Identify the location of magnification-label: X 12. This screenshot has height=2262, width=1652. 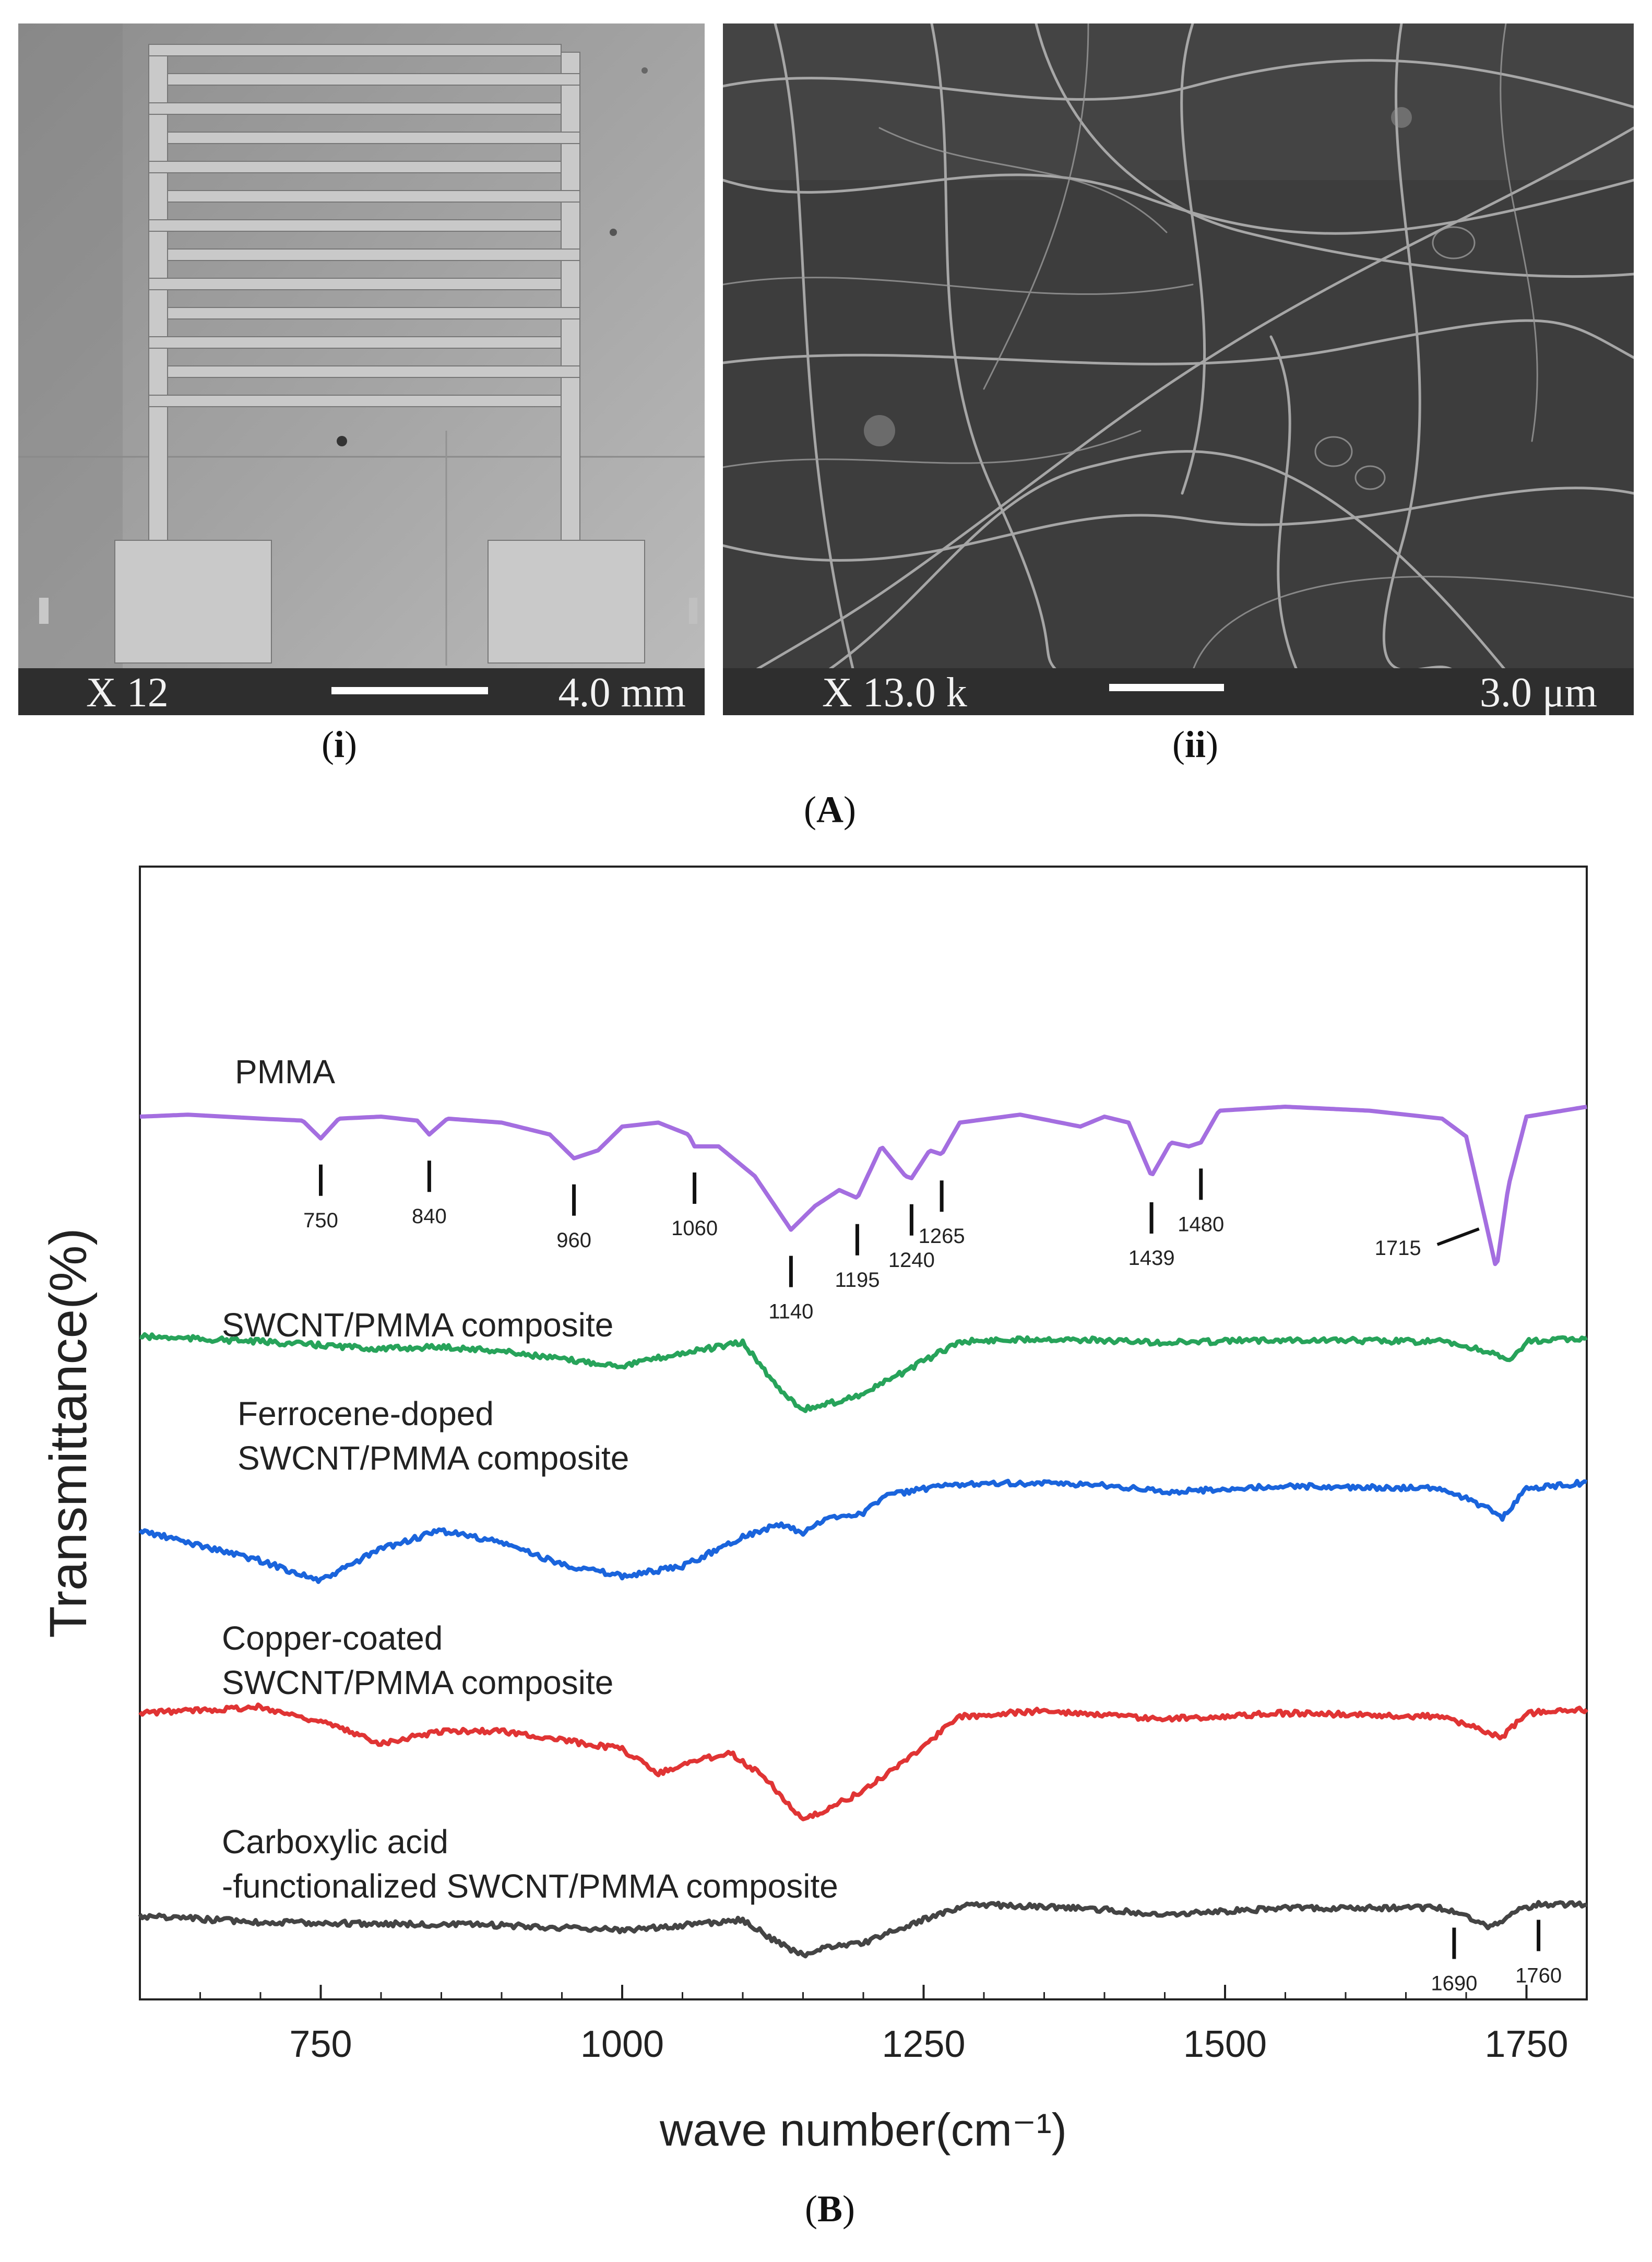
(127, 692).